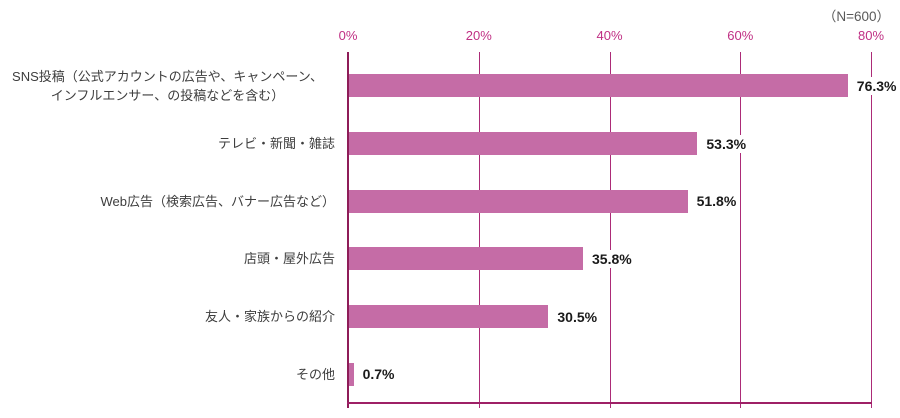 The width and height of the screenshot is (900, 418). Describe the element at coordinates (716, 201) in the screenshot. I see `value-label: 51.8%` at that location.